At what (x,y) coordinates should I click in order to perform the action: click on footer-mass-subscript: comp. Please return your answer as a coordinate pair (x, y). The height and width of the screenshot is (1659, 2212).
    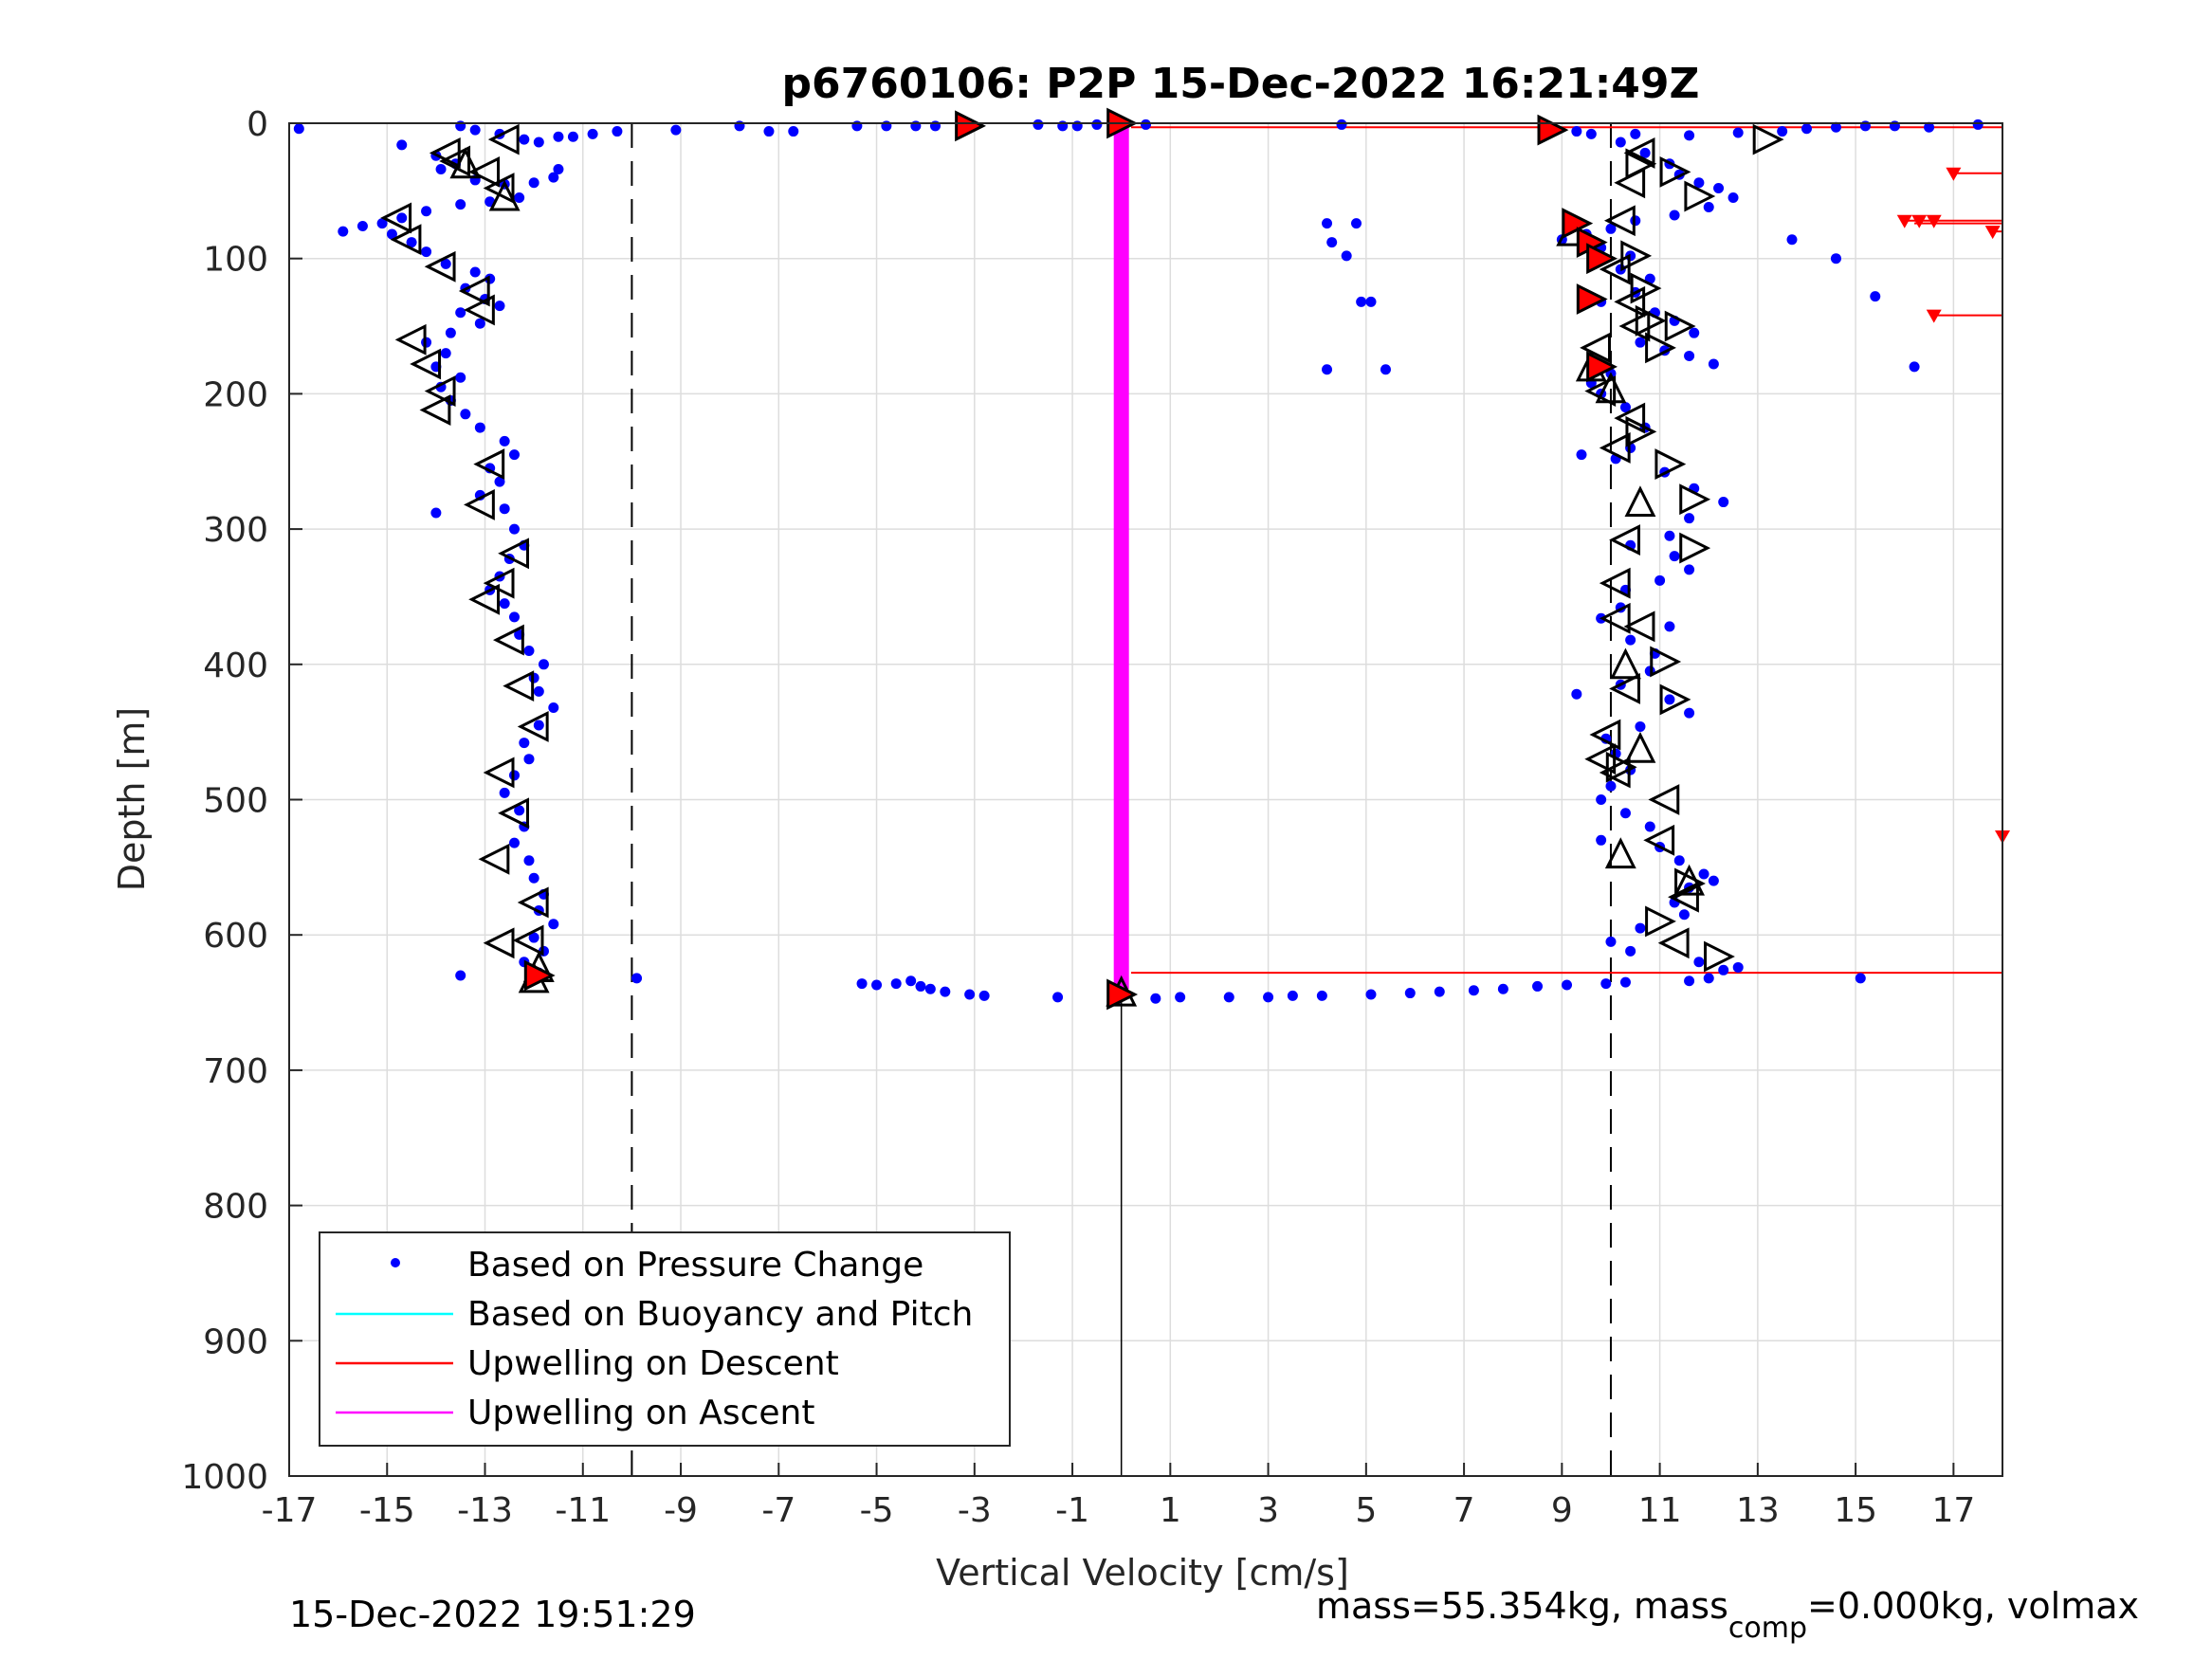
    Looking at the image, I should click on (1767, 1628).